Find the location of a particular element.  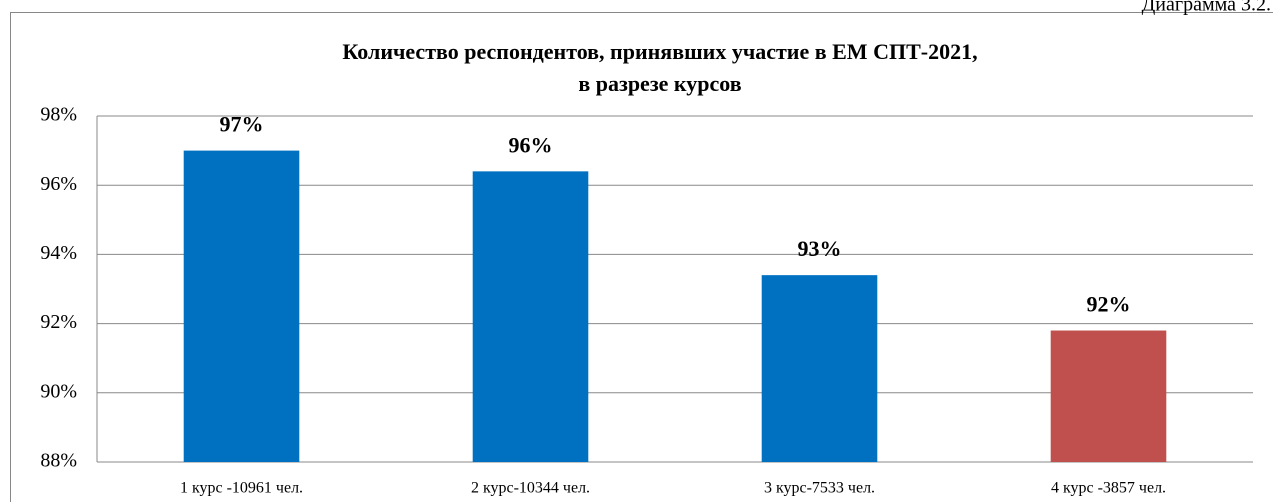

x-tick-label: 1 курс -10961 чел. is located at coordinates (241, 488).